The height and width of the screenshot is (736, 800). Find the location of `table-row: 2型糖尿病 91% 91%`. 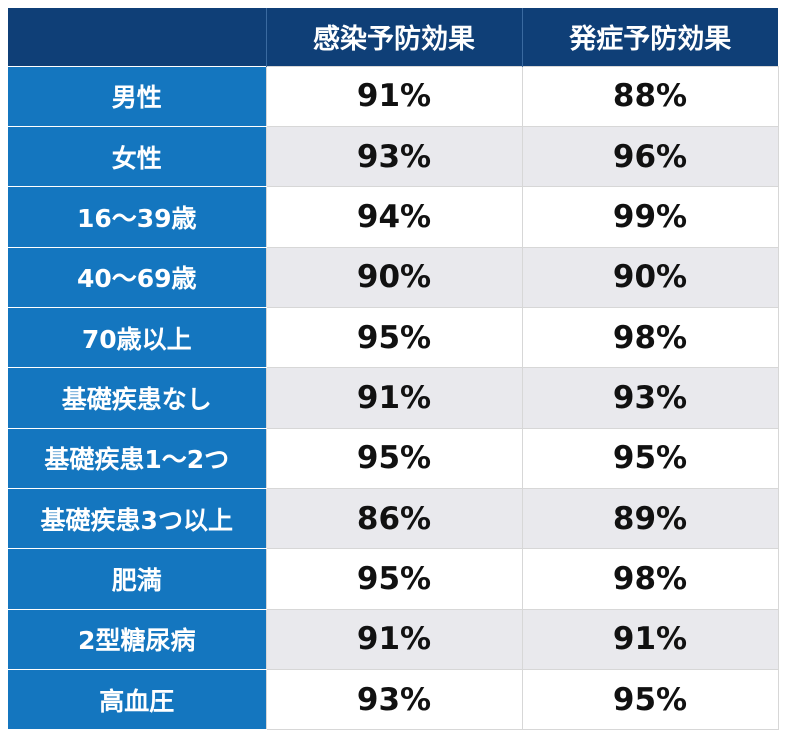

table-row: 2型糖尿病 91% 91% is located at coordinates (393, 639).